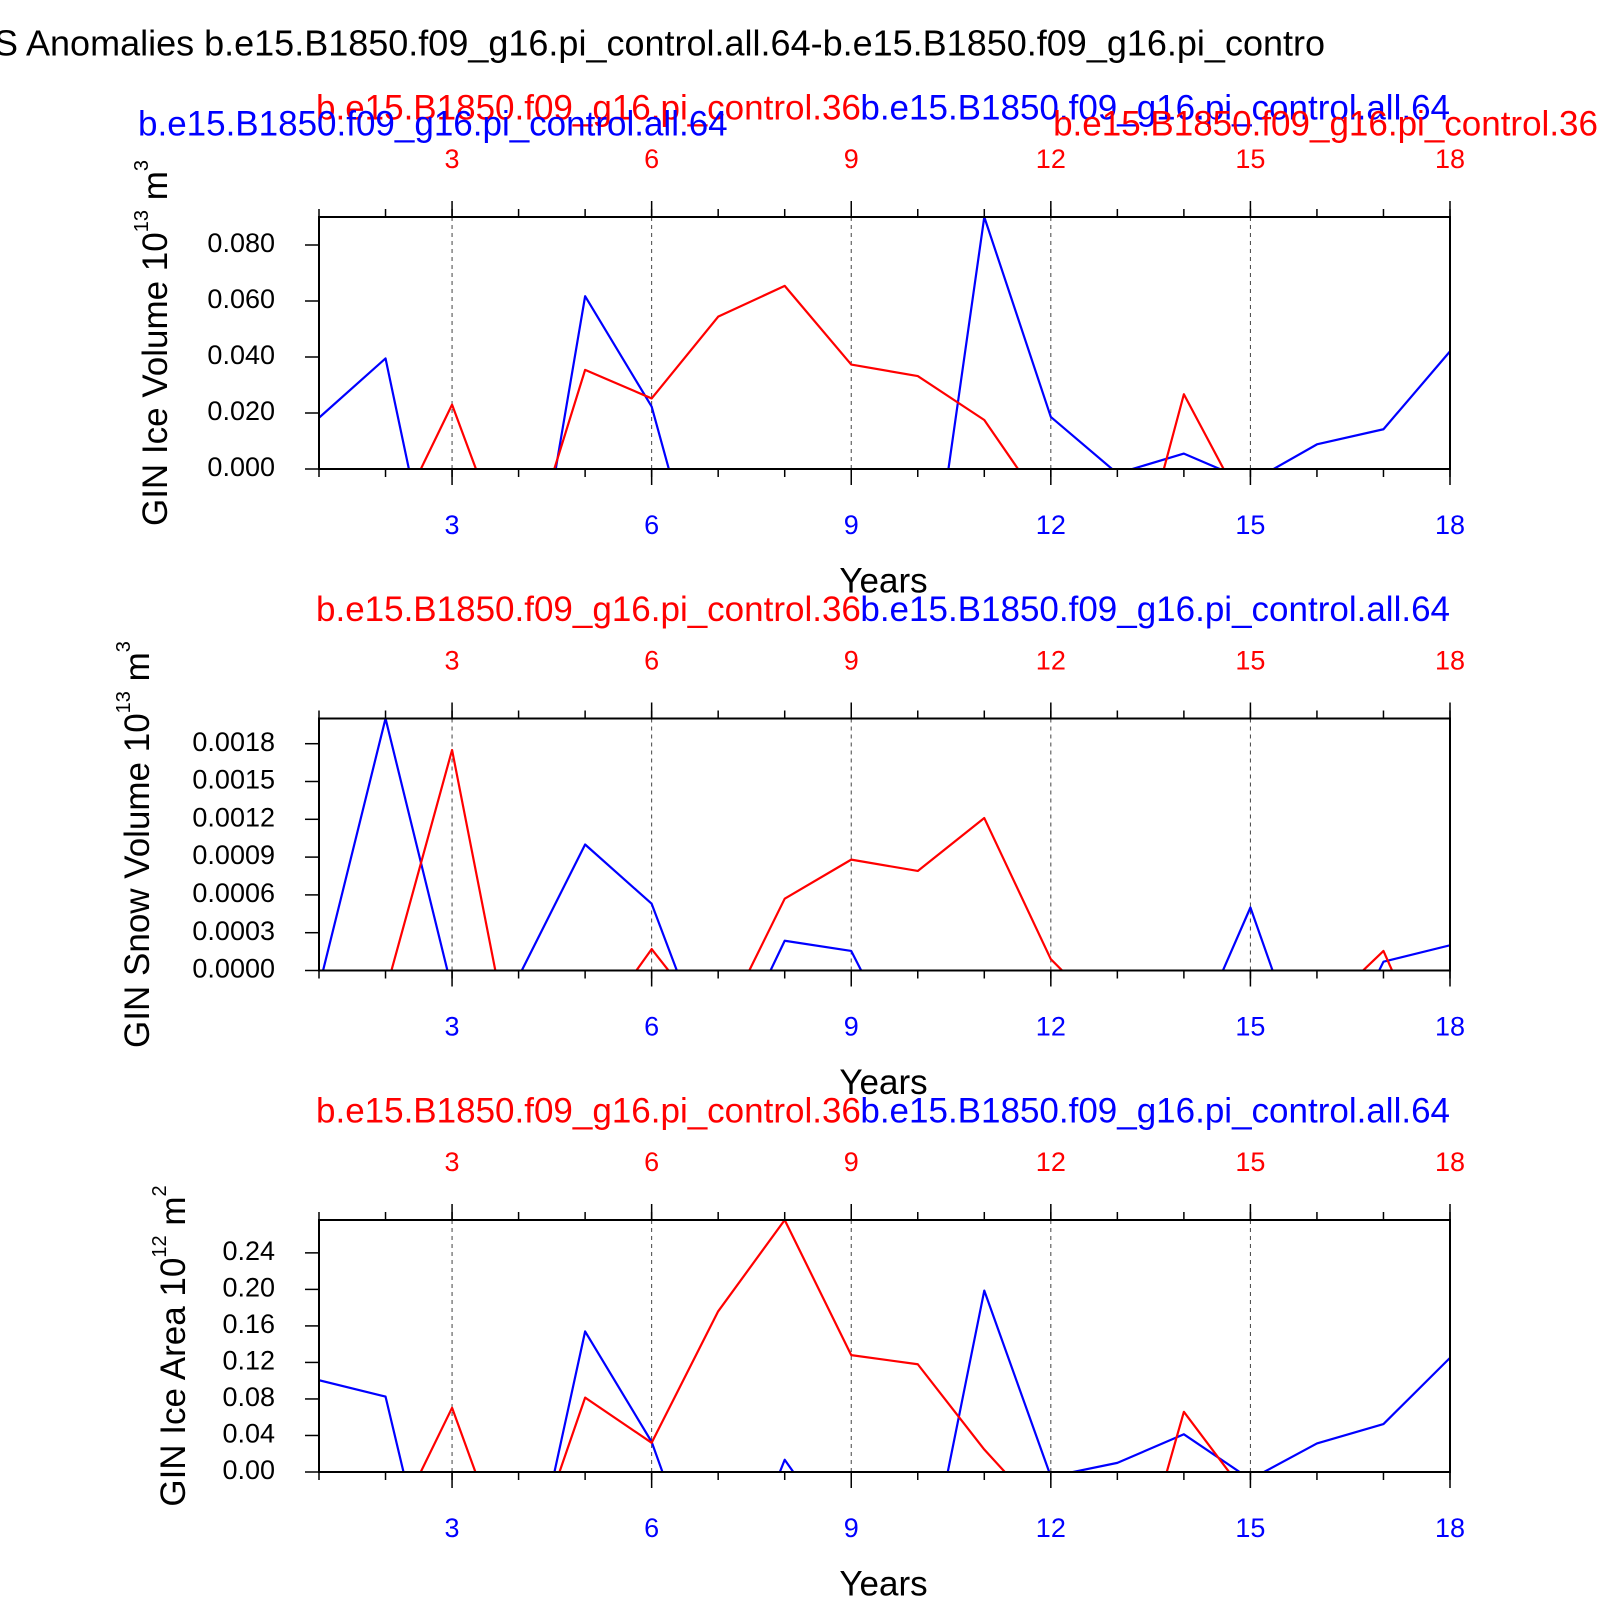 This screenshot has width=1600, height=1600. I want to click on y-tick-label: 0.24, so click(248, 1251).